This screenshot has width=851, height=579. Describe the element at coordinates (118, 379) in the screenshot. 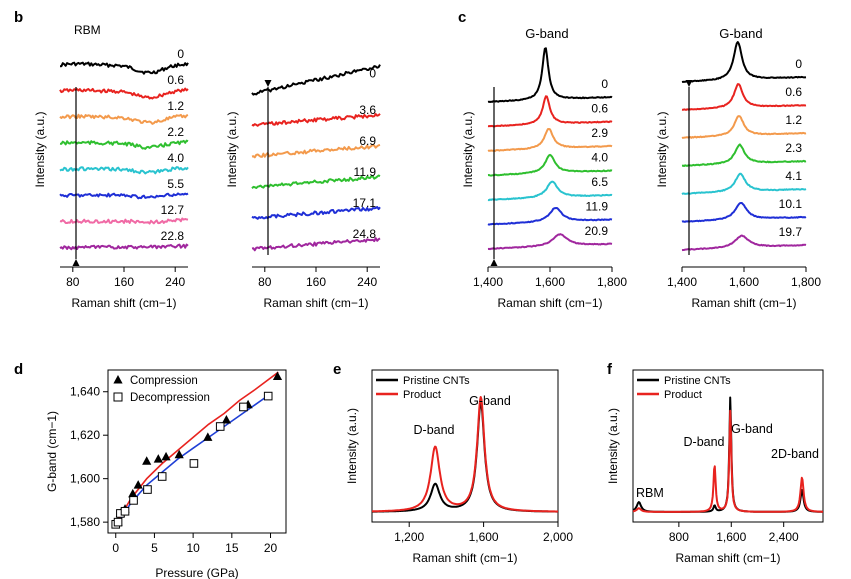

I see `legend-marker-compression` at that location.